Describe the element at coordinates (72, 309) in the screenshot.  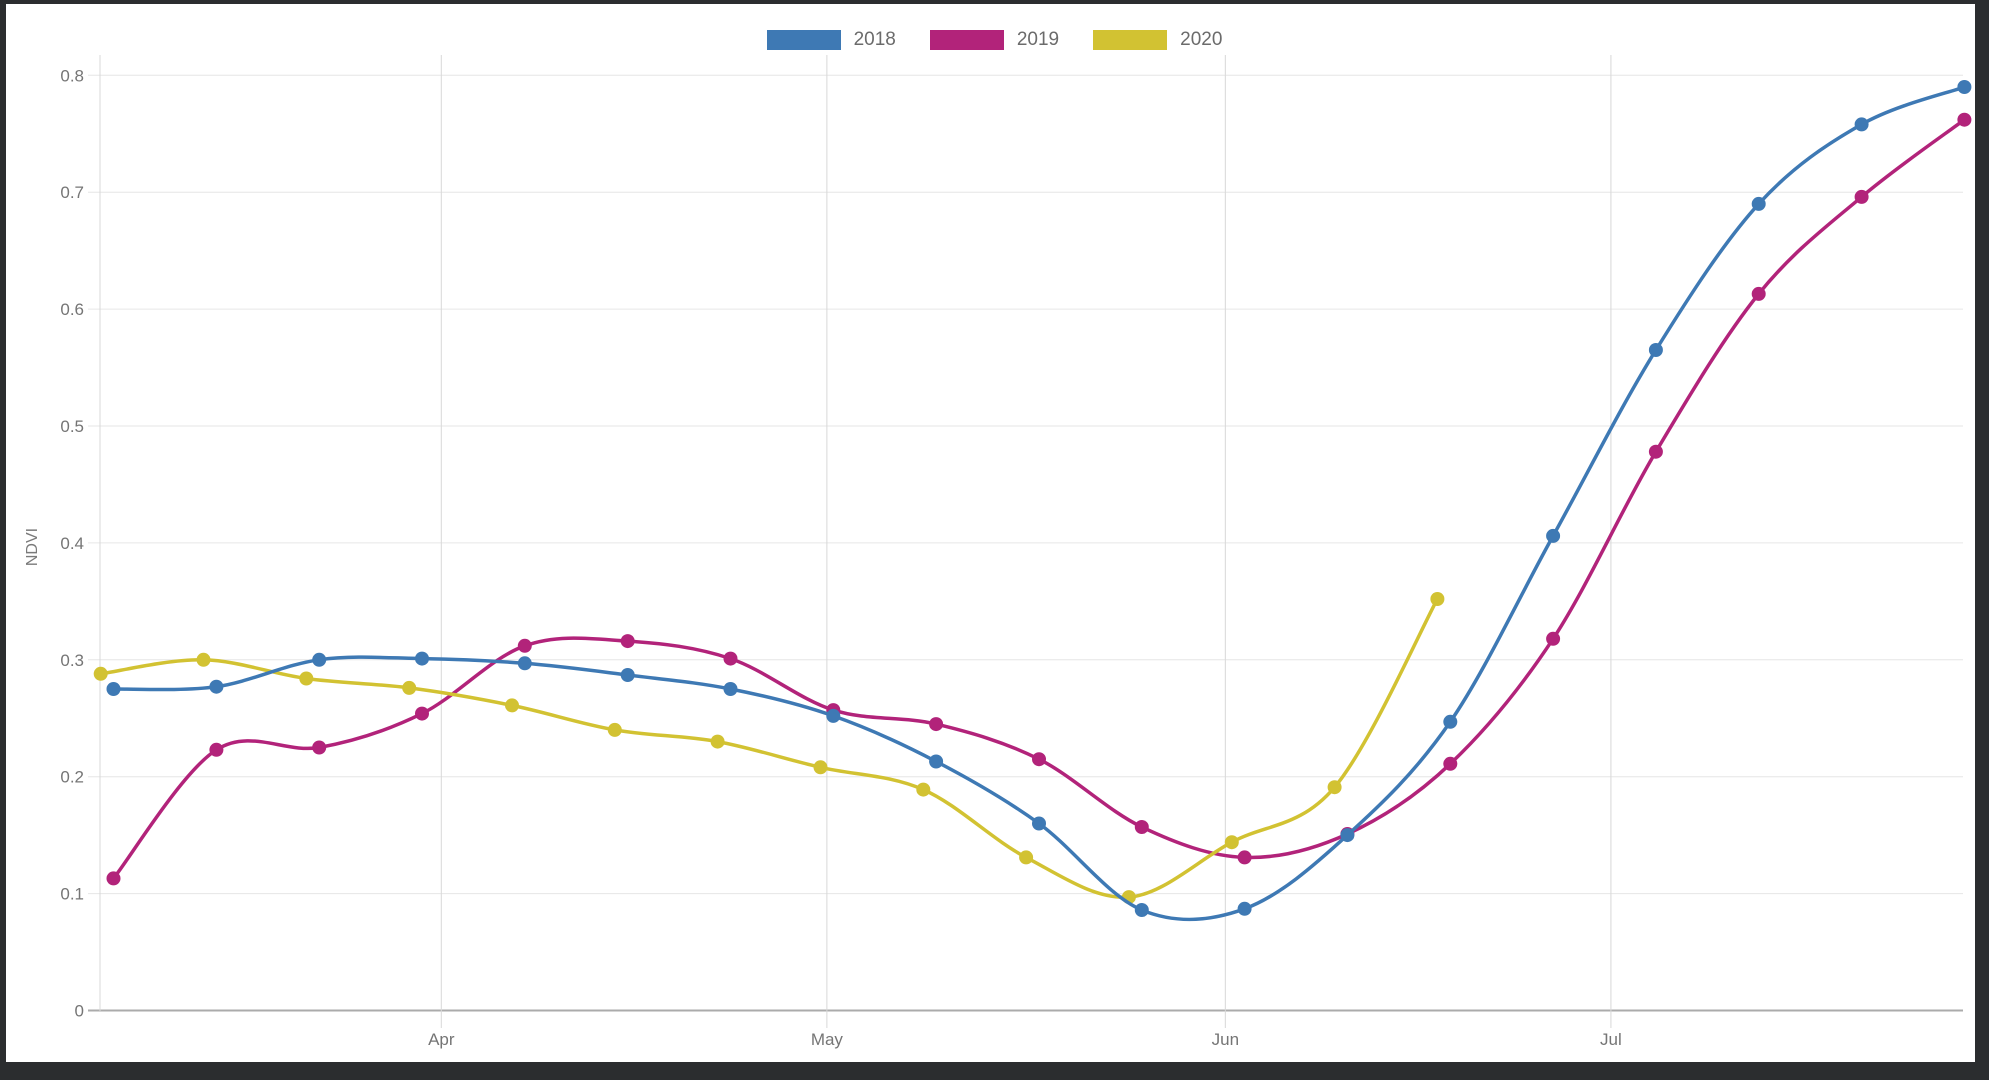
I see `y-tick-label: 0.6` at that location.